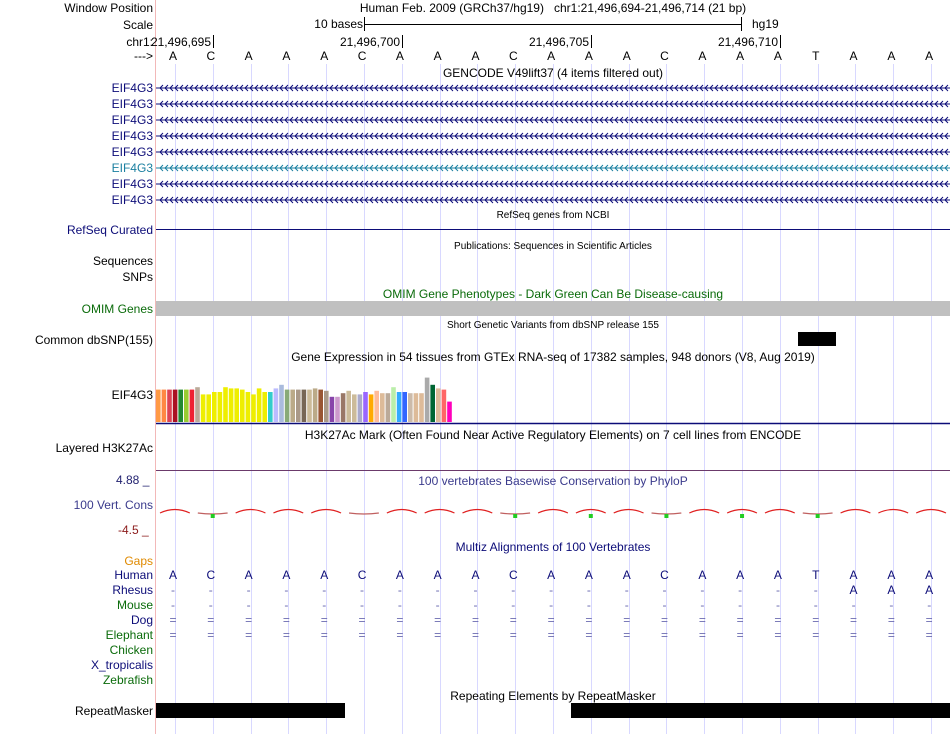  I want to click on phylop-conservation-graph, so click(553, 513).